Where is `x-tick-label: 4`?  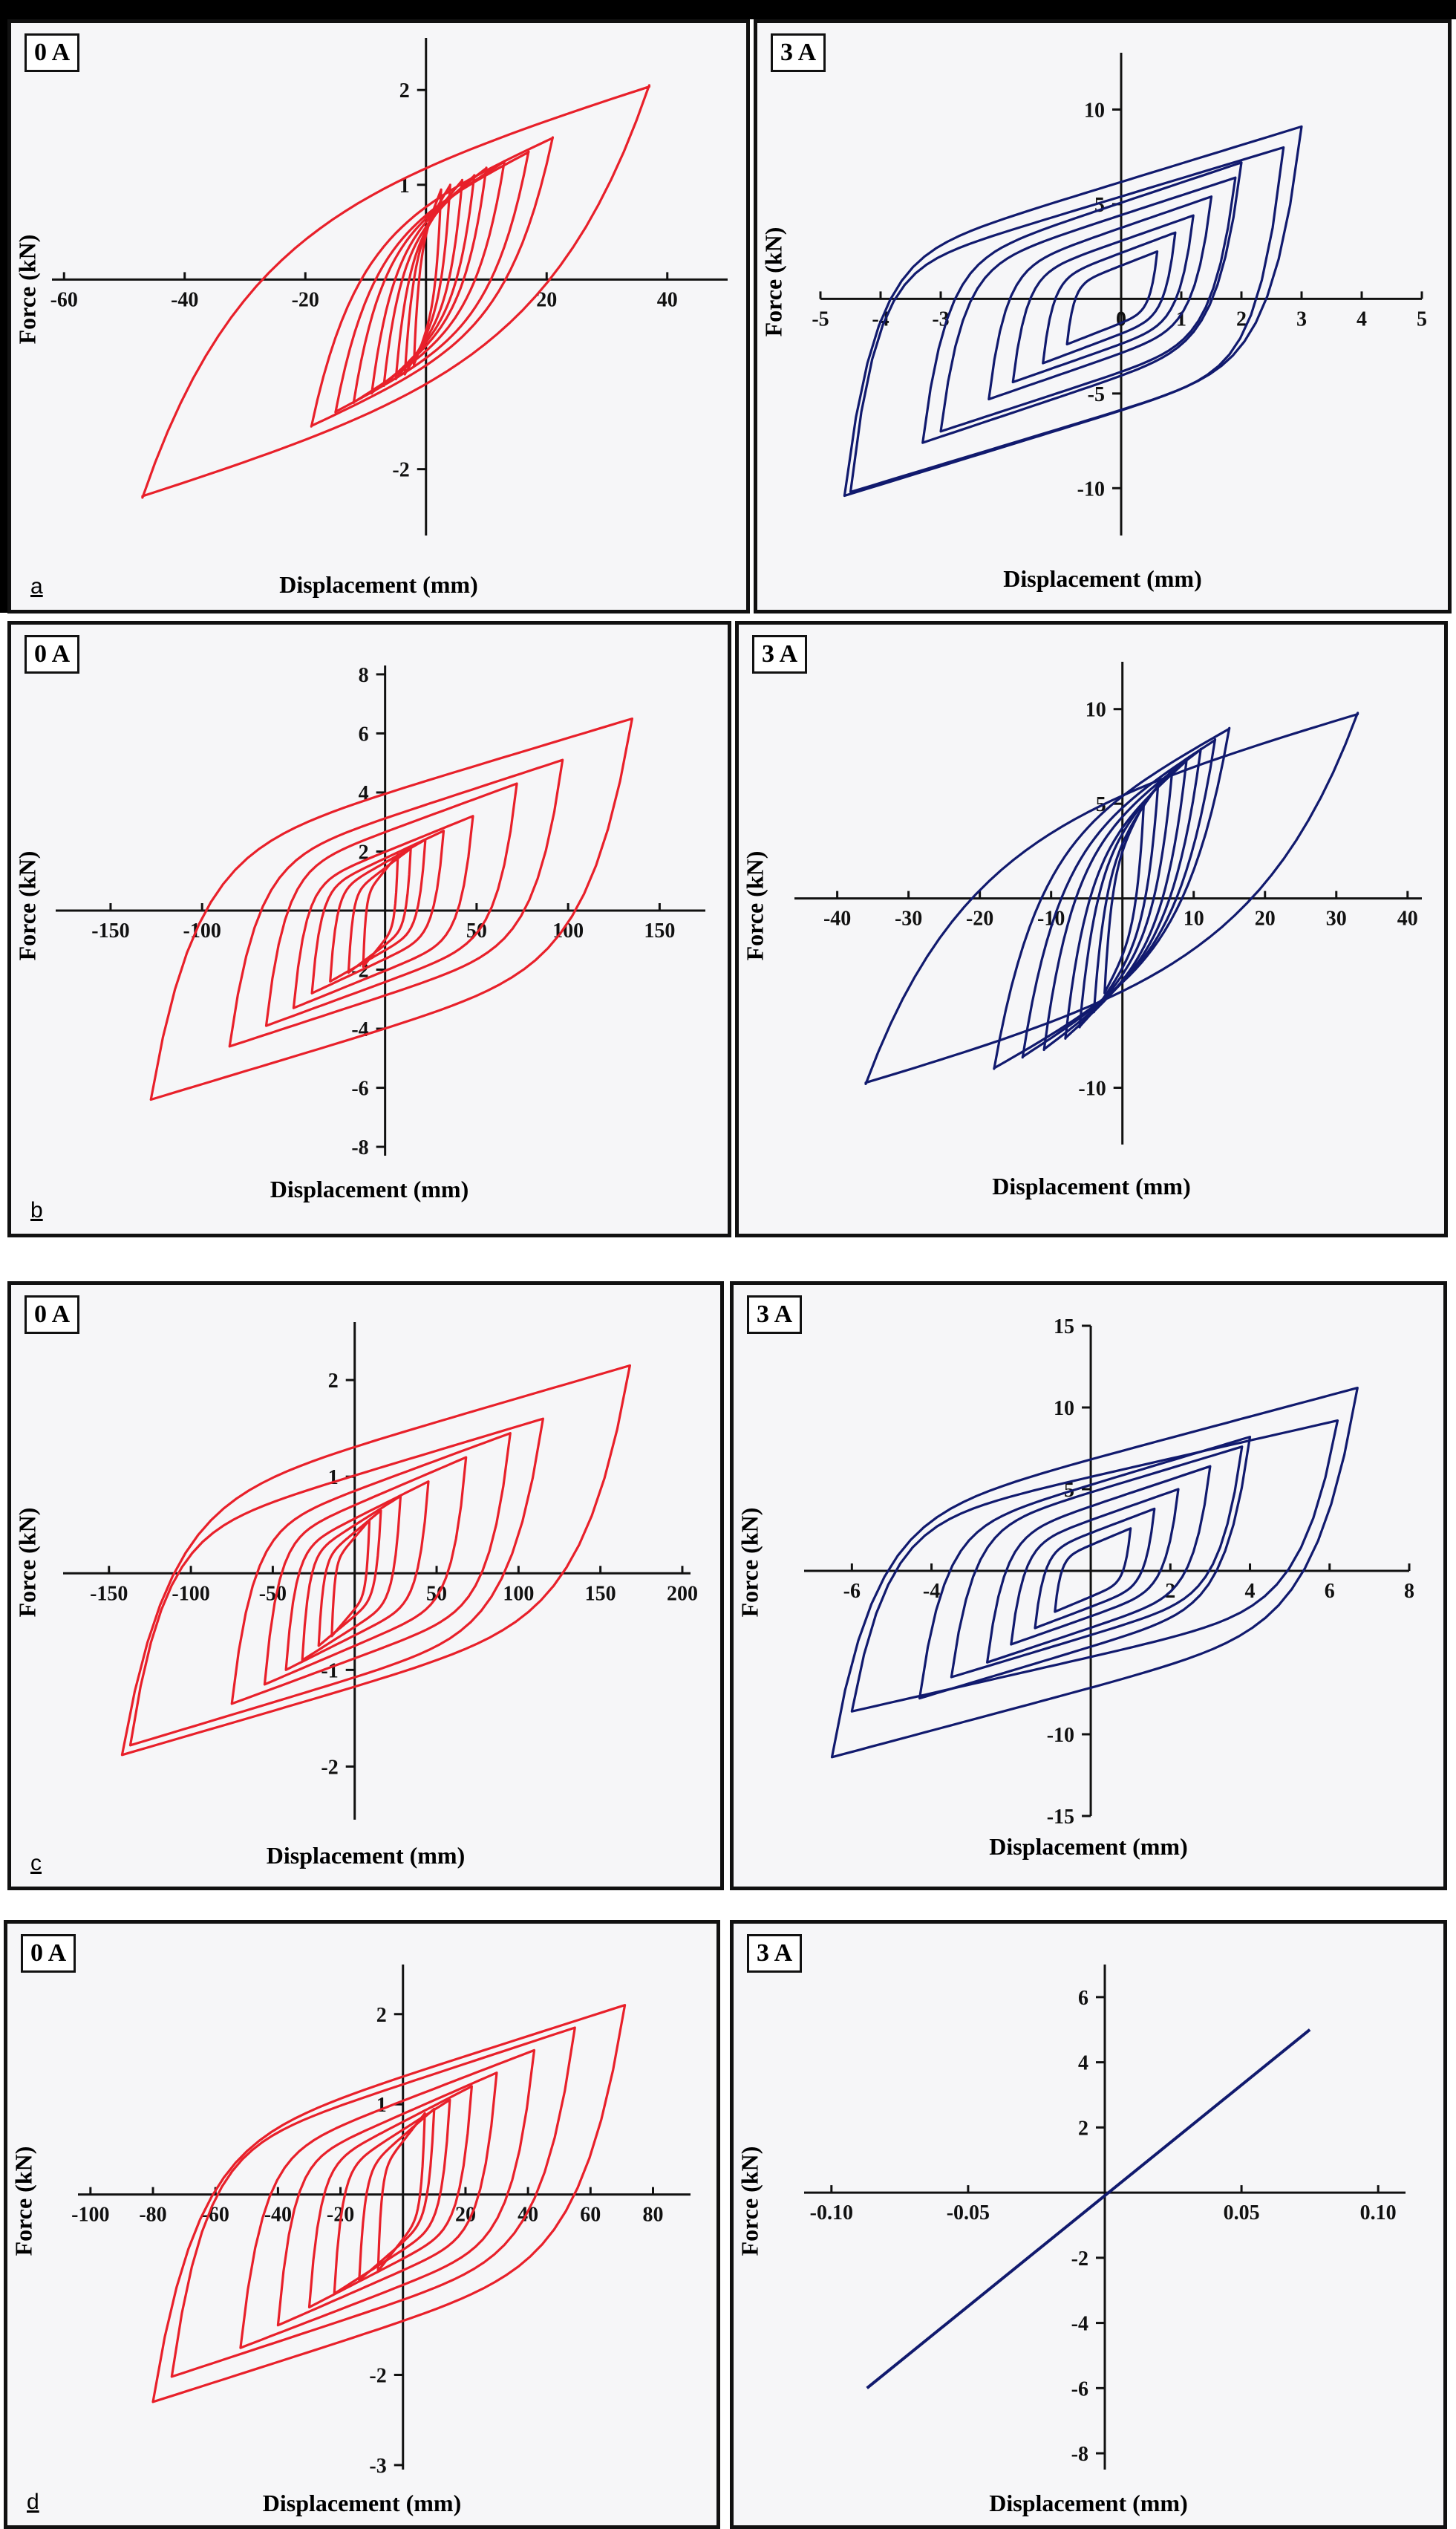
x-tick-label: 4 is located at coordinates (1362, 319).